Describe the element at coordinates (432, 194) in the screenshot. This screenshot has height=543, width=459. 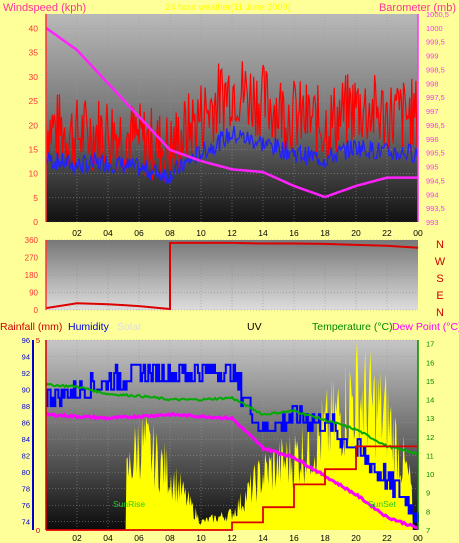
I see `barometer-tick-label: 994` at that location.